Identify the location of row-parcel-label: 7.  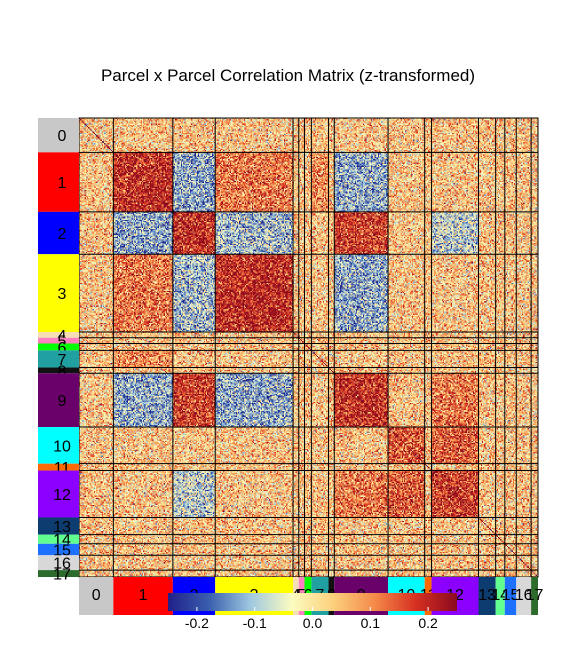
(62, 360).